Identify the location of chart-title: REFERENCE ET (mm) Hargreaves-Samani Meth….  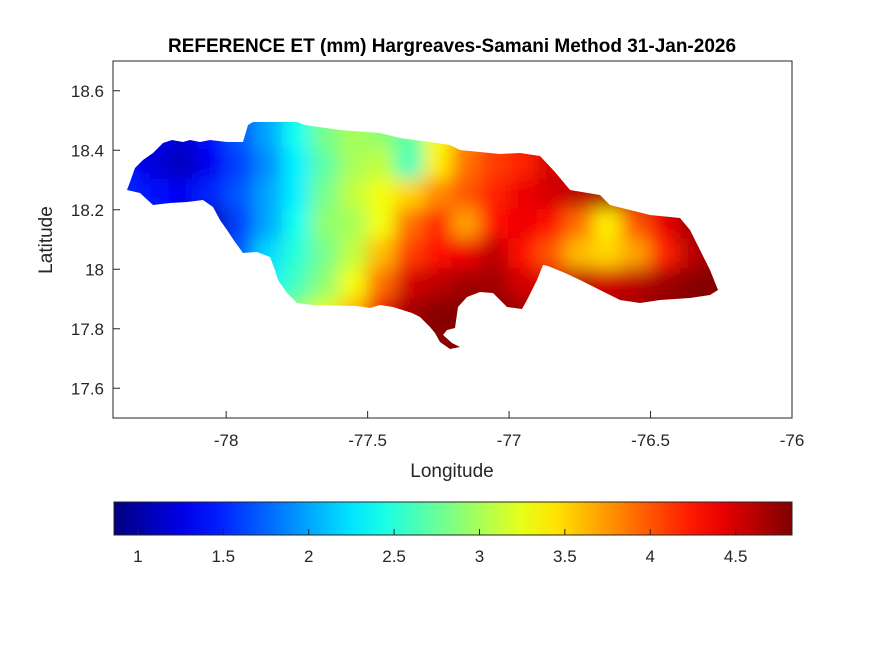
(452, 46).